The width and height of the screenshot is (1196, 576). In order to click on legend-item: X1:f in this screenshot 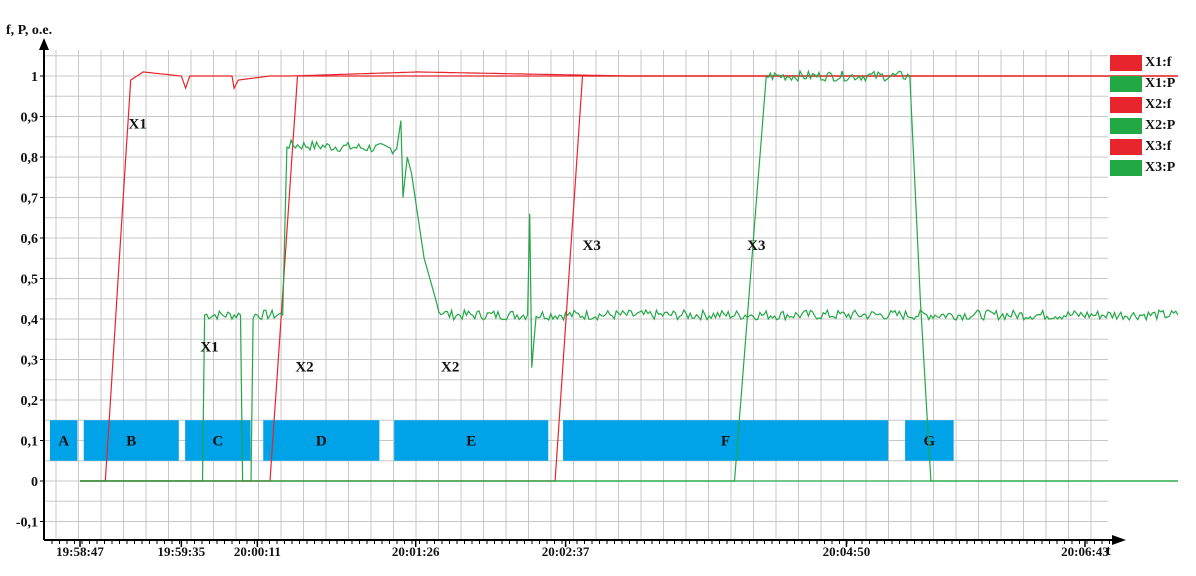, I will do `click(1152, 62)`.